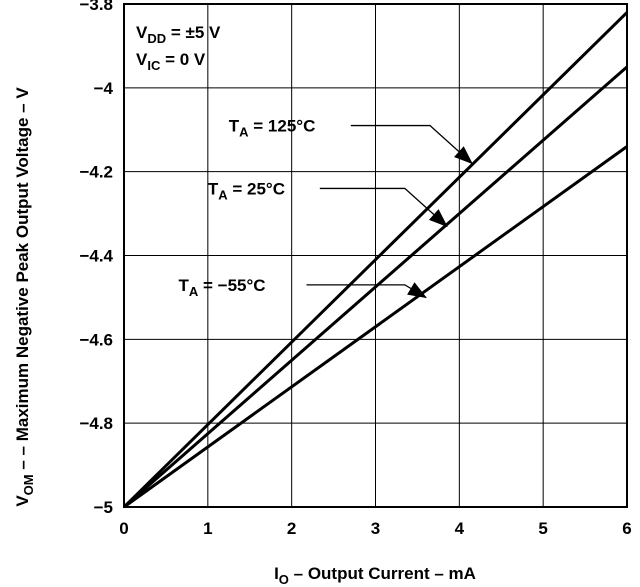  I want to click on y-tick-label: −4.6, so click(96, 339).